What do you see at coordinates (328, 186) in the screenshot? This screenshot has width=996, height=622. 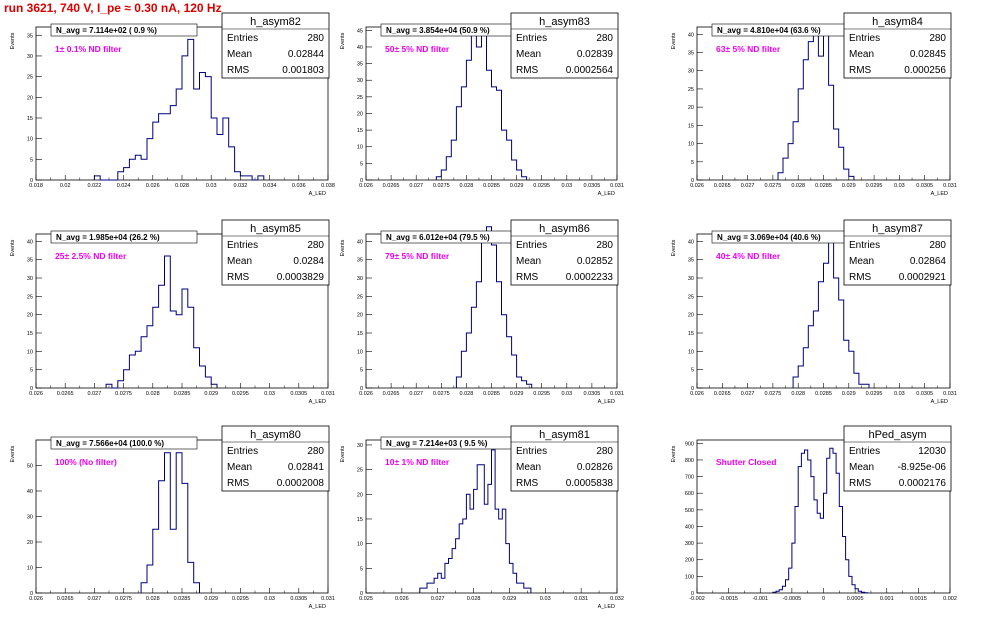 I see `x-tick-label: 0.038` at bounding box center [328, 186].